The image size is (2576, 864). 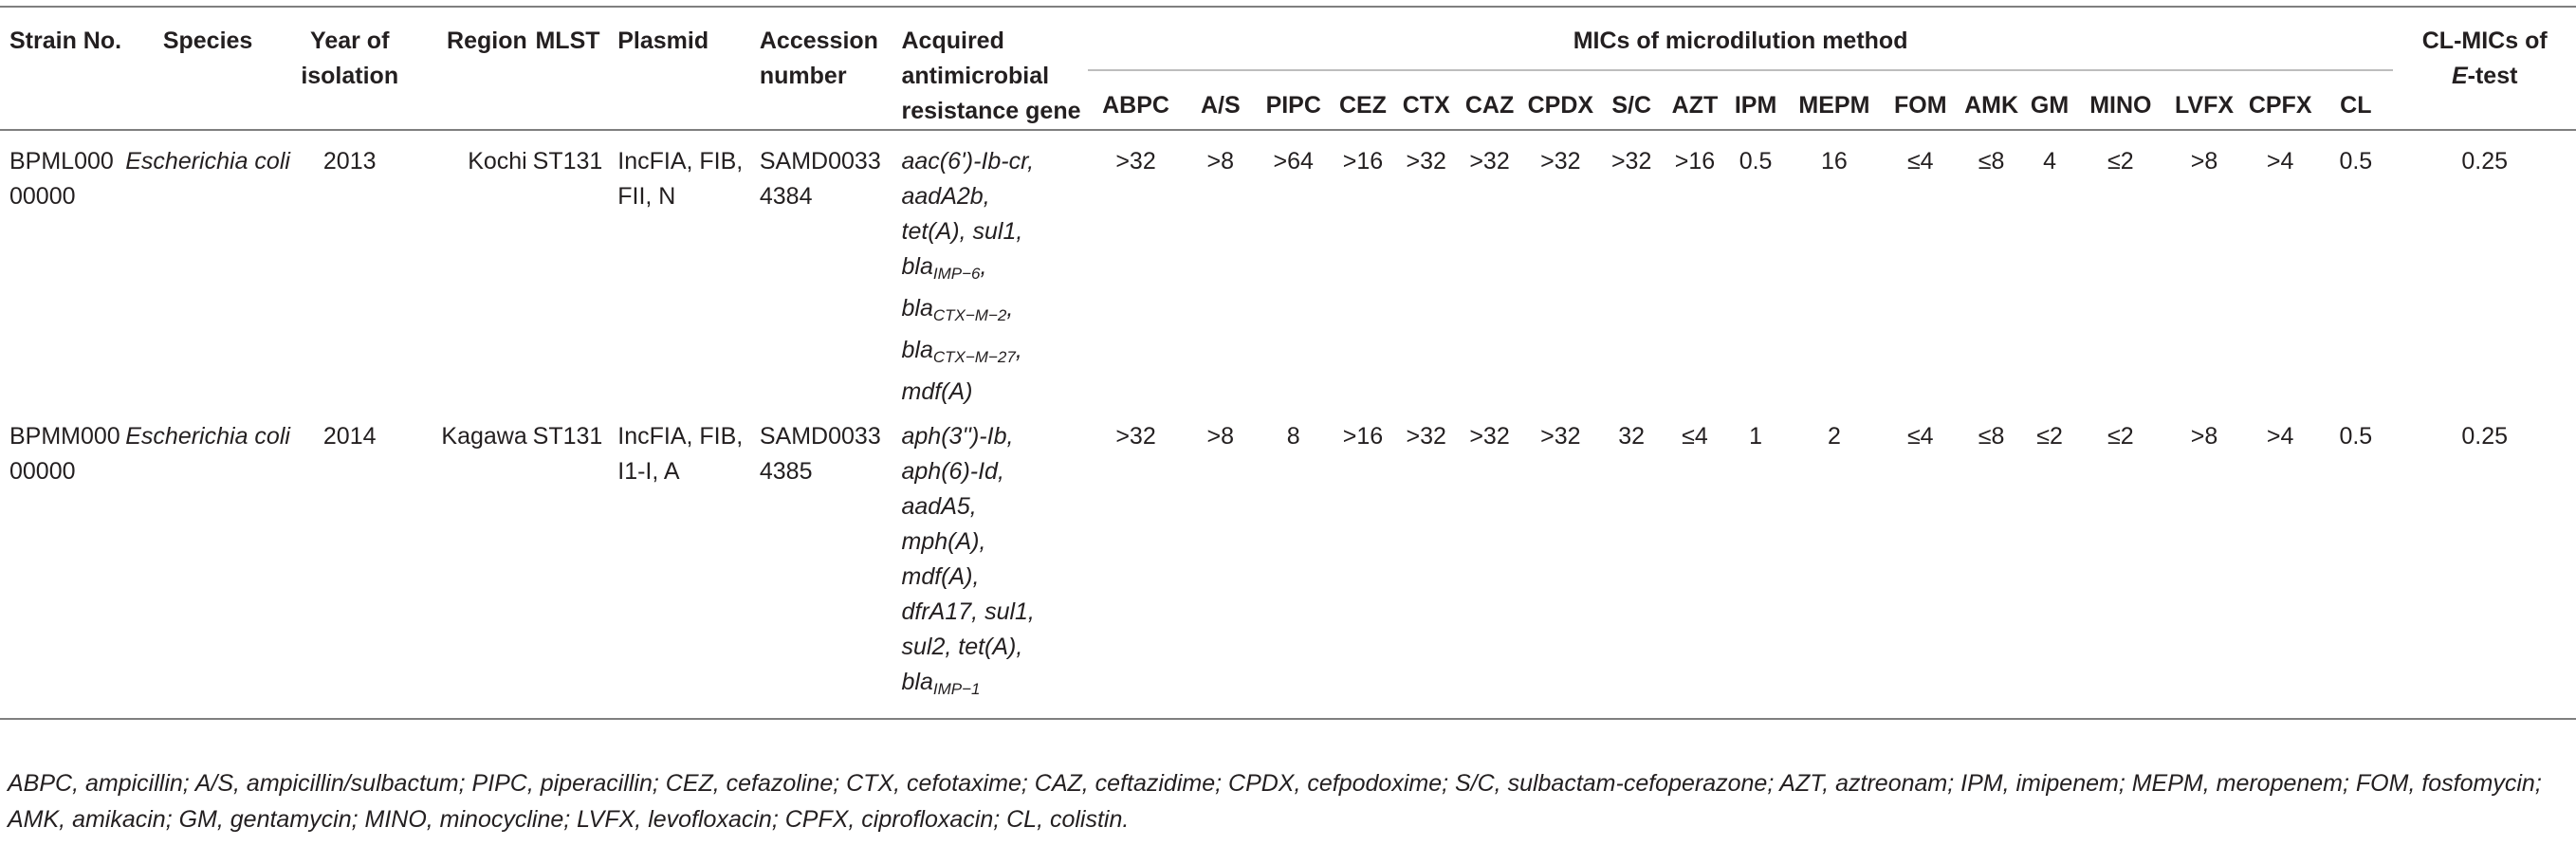 What do you see at coordinates (1991, 99) in the screenshot?
I see `drug-header: AMK` at bounding box center [1991, 99].